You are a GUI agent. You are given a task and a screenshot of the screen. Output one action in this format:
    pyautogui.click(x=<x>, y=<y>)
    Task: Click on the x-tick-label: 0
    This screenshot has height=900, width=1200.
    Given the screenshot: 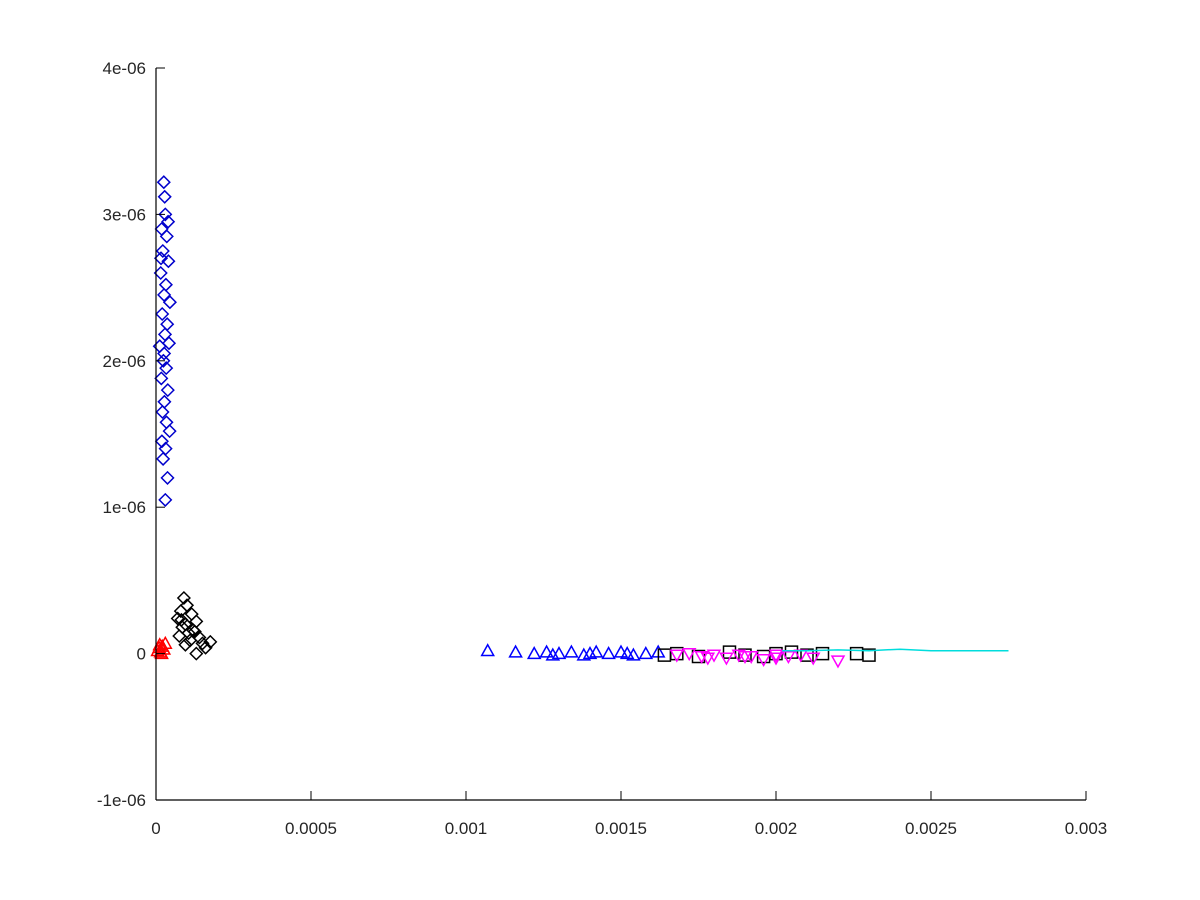 What is the action you would take?
    pyautogui.click(x=155, y=828)
    